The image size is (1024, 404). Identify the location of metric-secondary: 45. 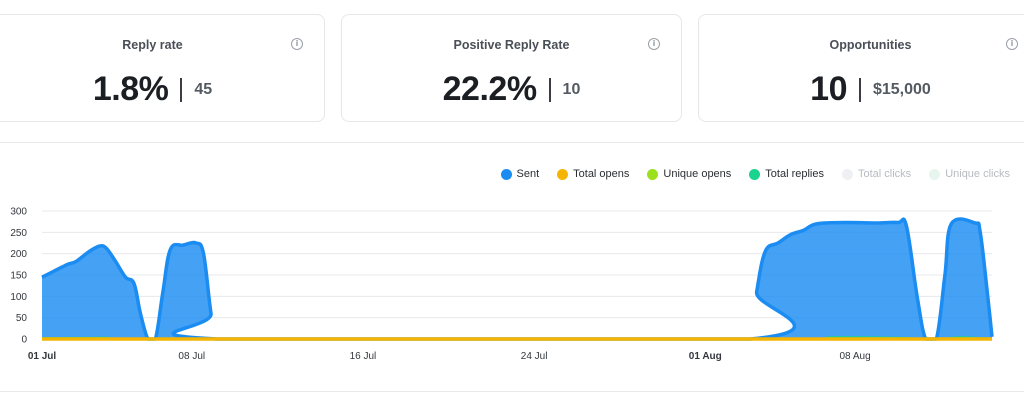
(203, 89).